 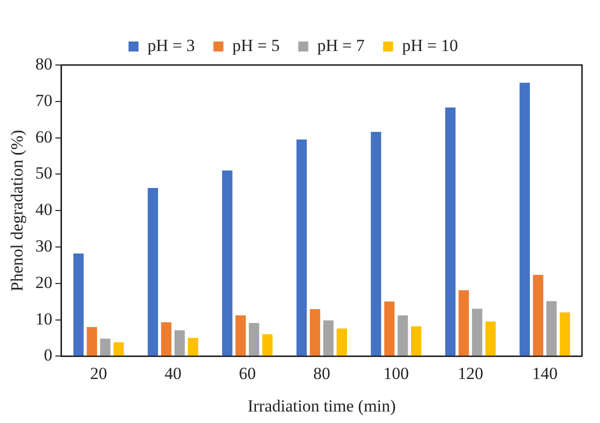 I want to click on legend-label: pH = 5, so click(x=256, y=45).